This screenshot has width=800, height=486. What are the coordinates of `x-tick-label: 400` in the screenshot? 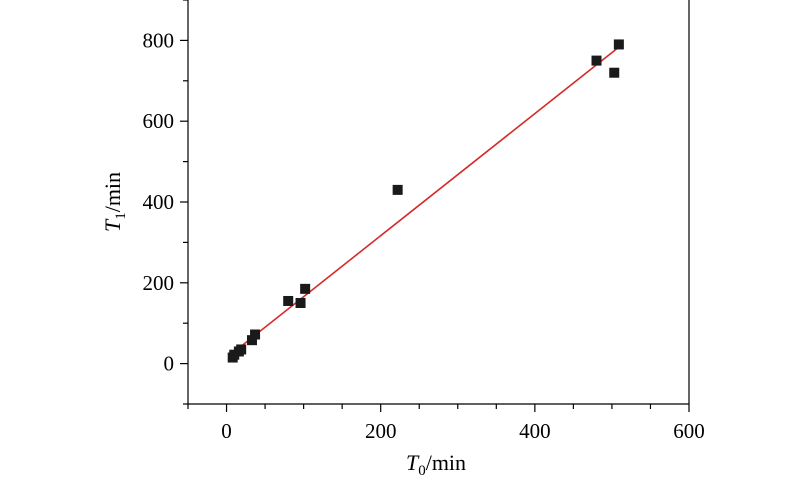 It's located at (535, 431).